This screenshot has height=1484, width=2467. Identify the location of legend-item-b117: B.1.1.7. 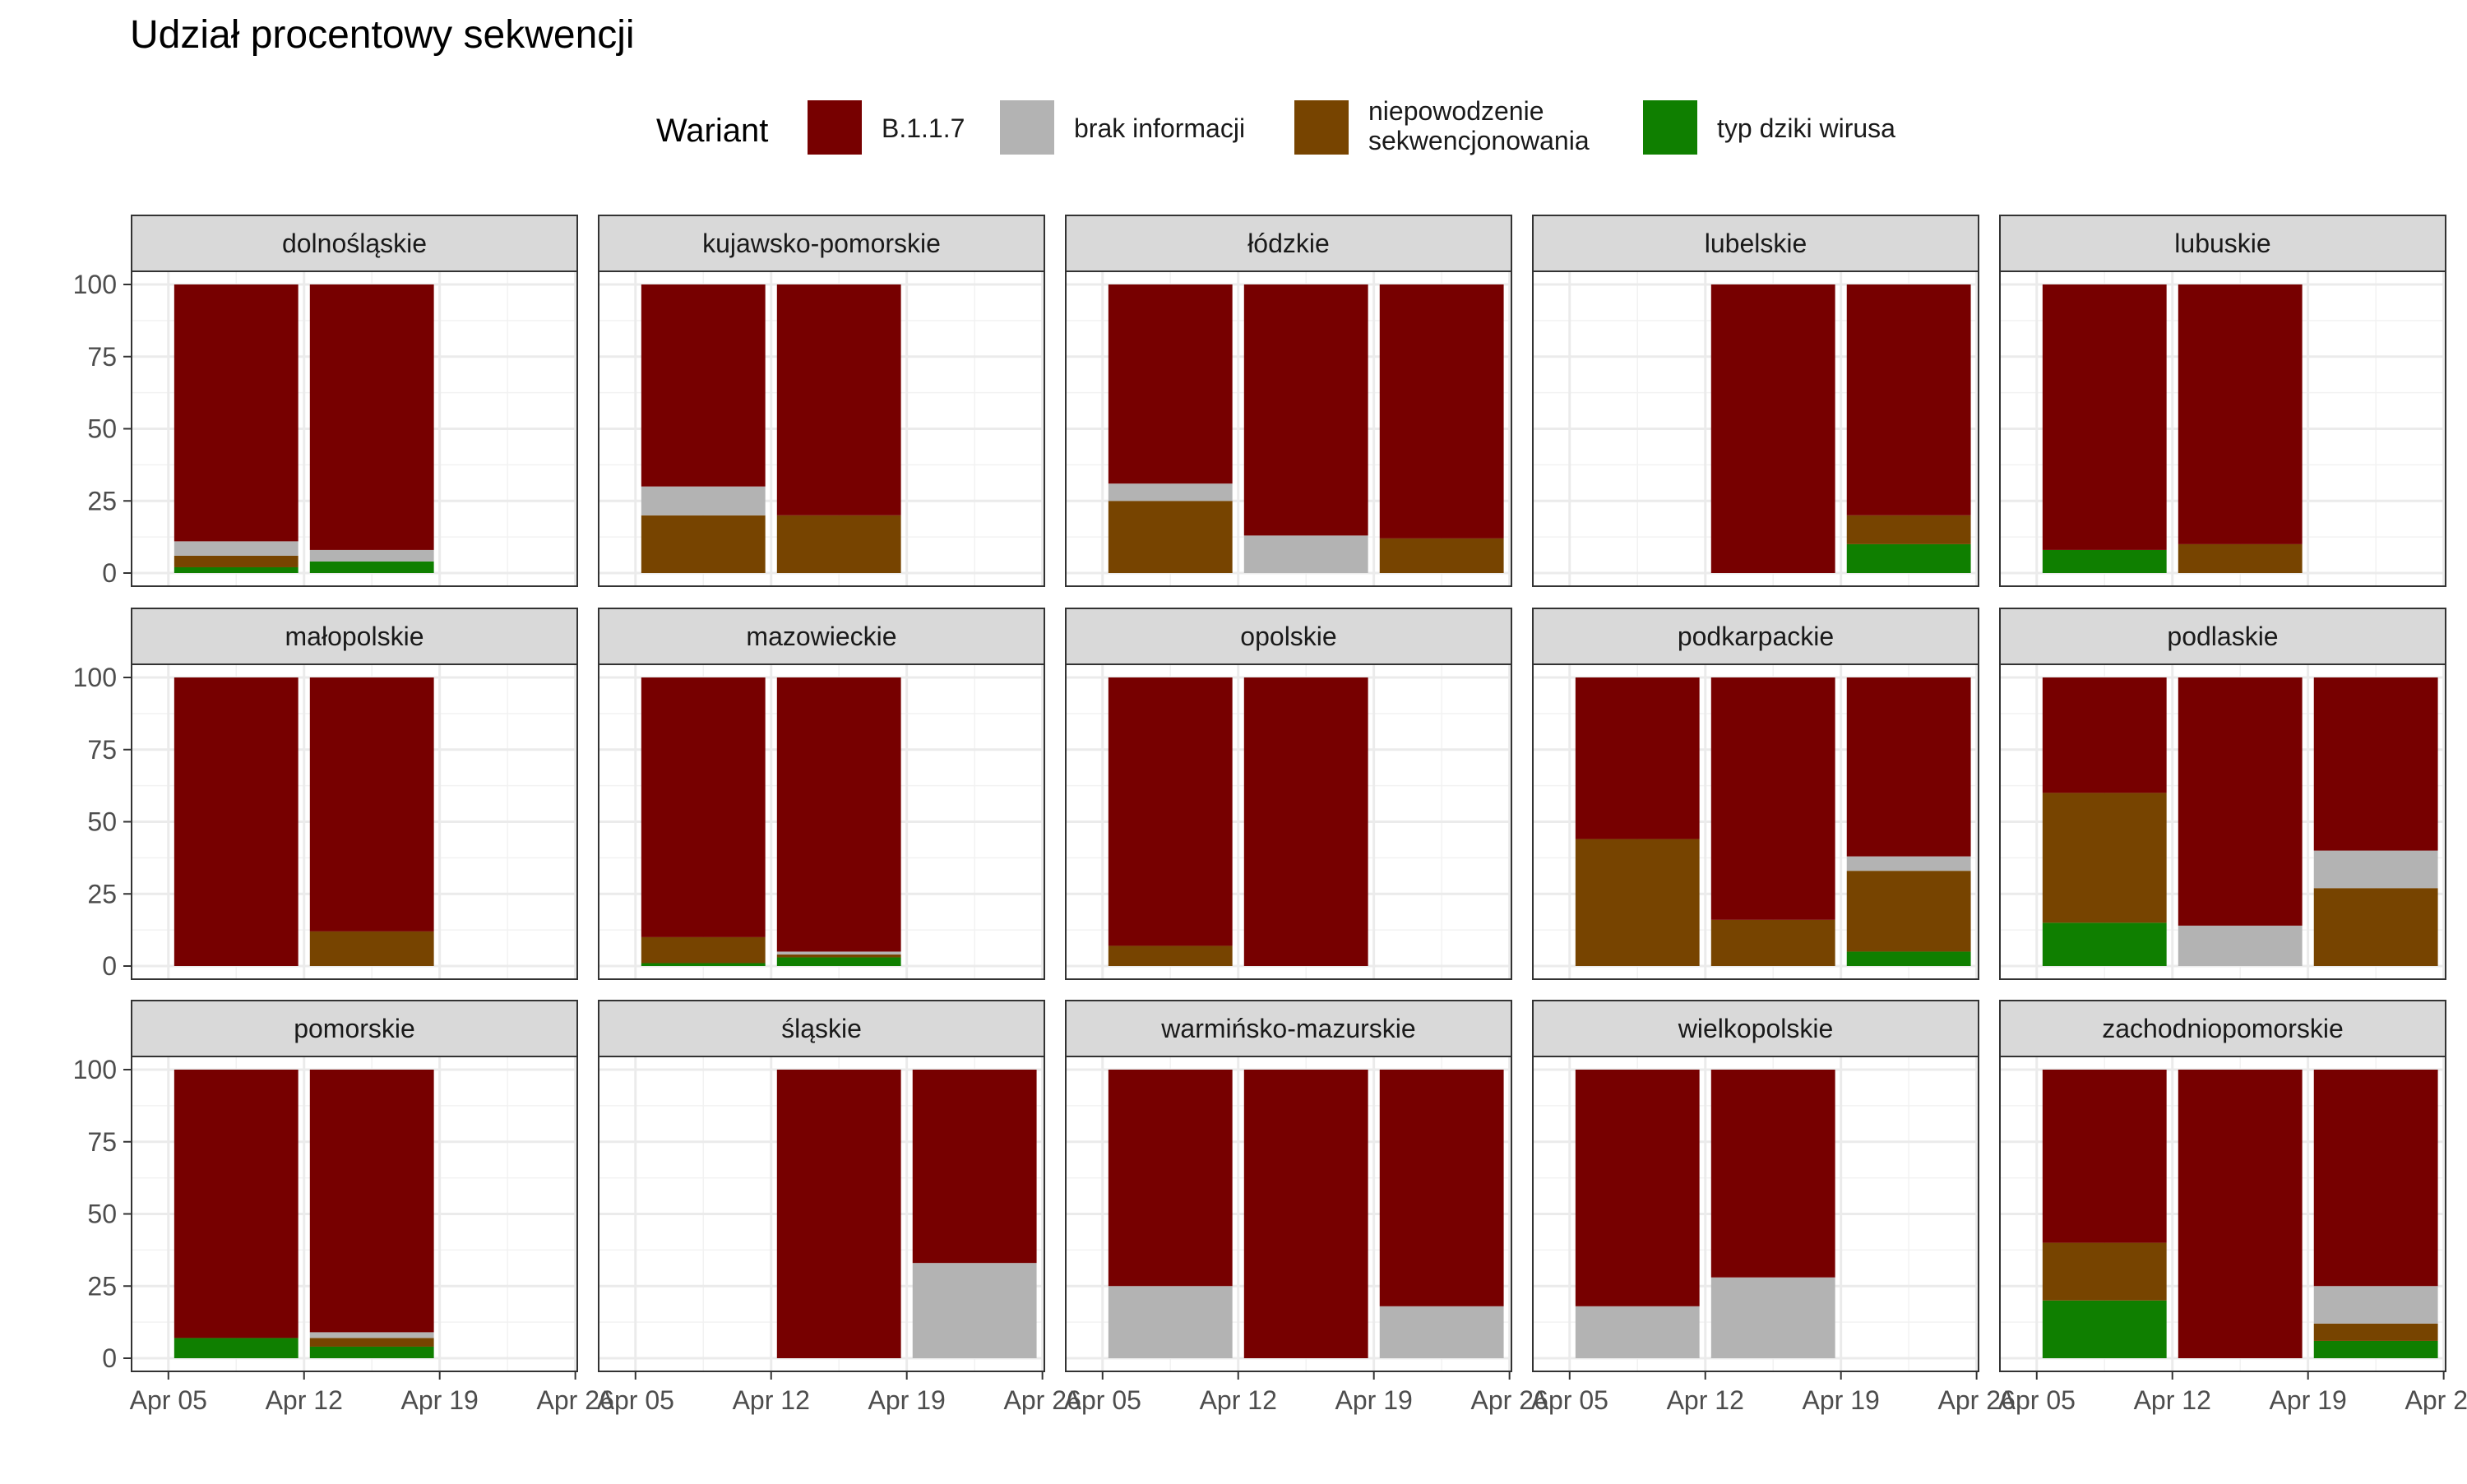
(886, 128).